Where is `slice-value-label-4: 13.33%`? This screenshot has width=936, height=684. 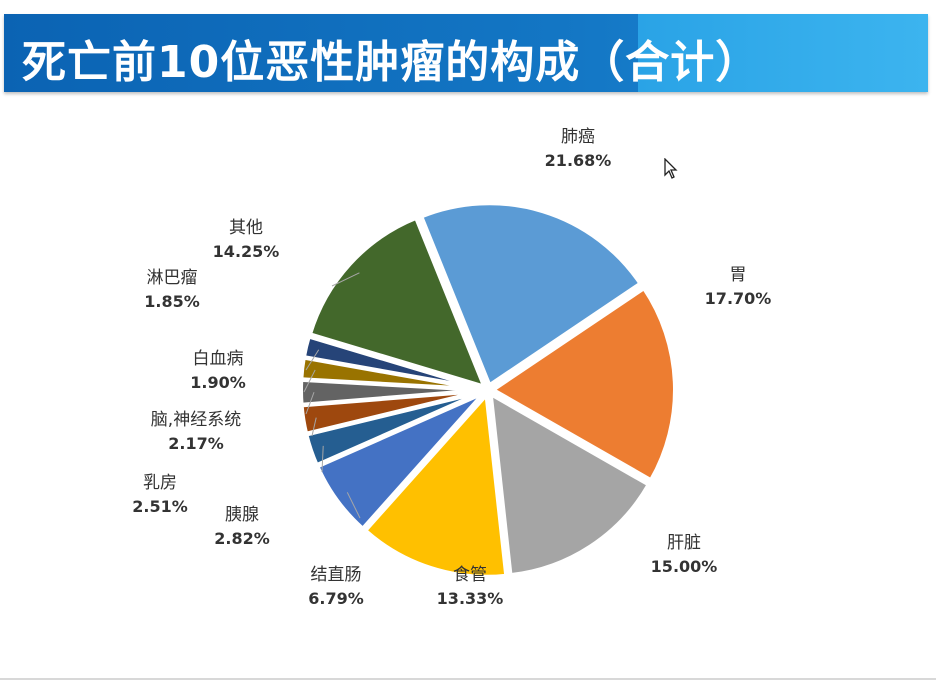
slice-value-label-4: 13.33% is located at coordinates (470, 598).